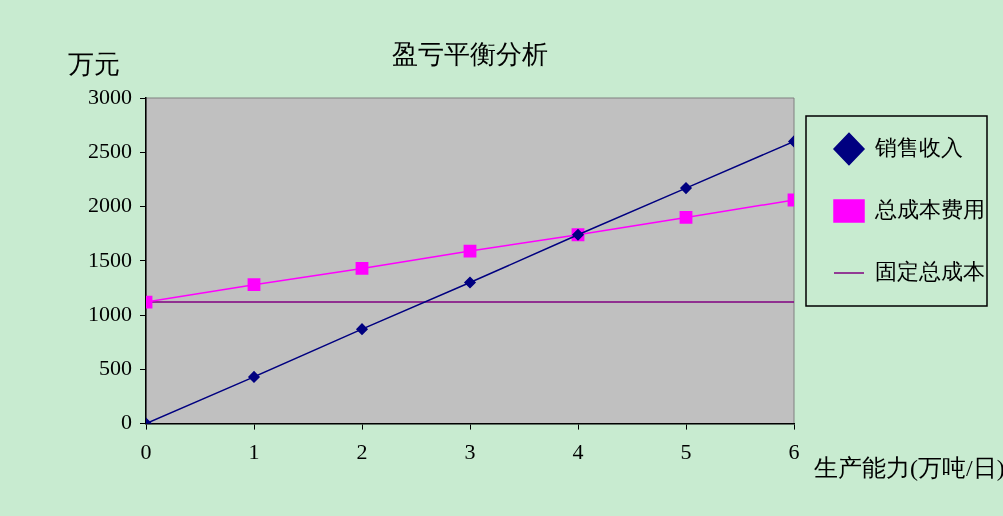  What do you see at coordinates (929, 209) in the screenshot?
I see `legend-label: 总成本费用` at bounding box center [929, 209].